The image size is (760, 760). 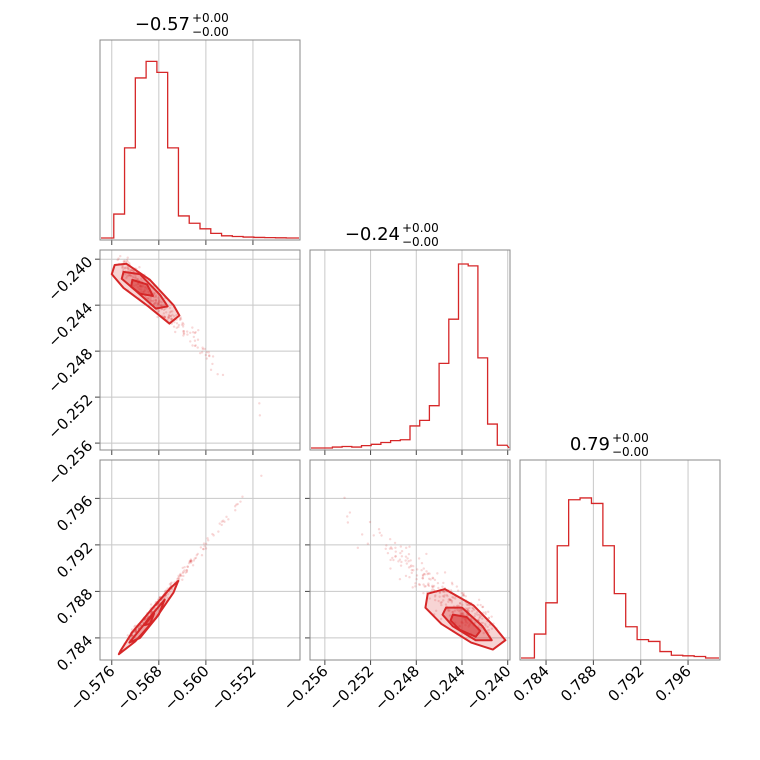 What do you see at coordinates (162, 24) in the screenshot?
I see `param-1-title: −0.57` at bounding box center [162, 24].